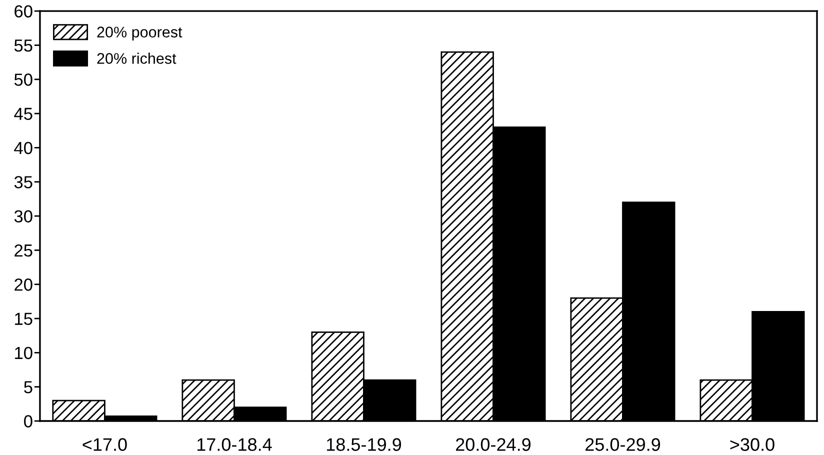 This screenshot has width=824, height=455. Describe the element at coordinates (23, 11) in the screenshot. I see `y-tick-label: 60` at that location.